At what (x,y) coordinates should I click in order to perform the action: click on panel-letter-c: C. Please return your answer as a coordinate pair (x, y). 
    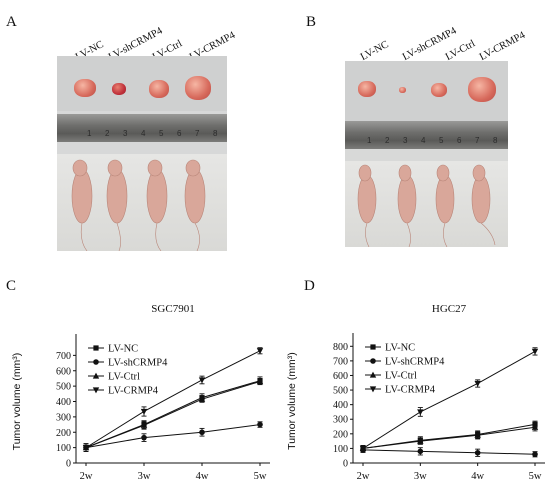
    Looking at the image, I should click on (11, 286).